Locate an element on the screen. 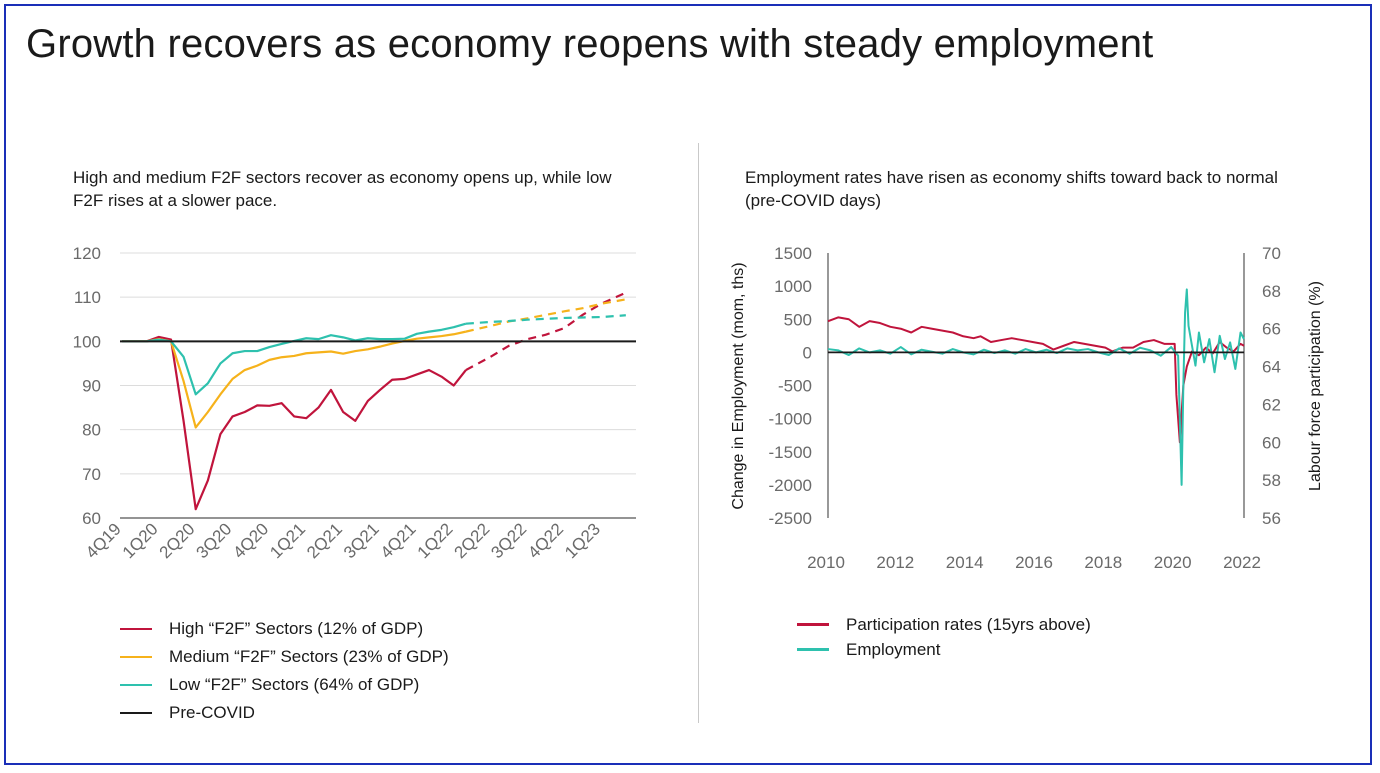  x-tick-label: 2018 is located at coordinates (1103, 562).